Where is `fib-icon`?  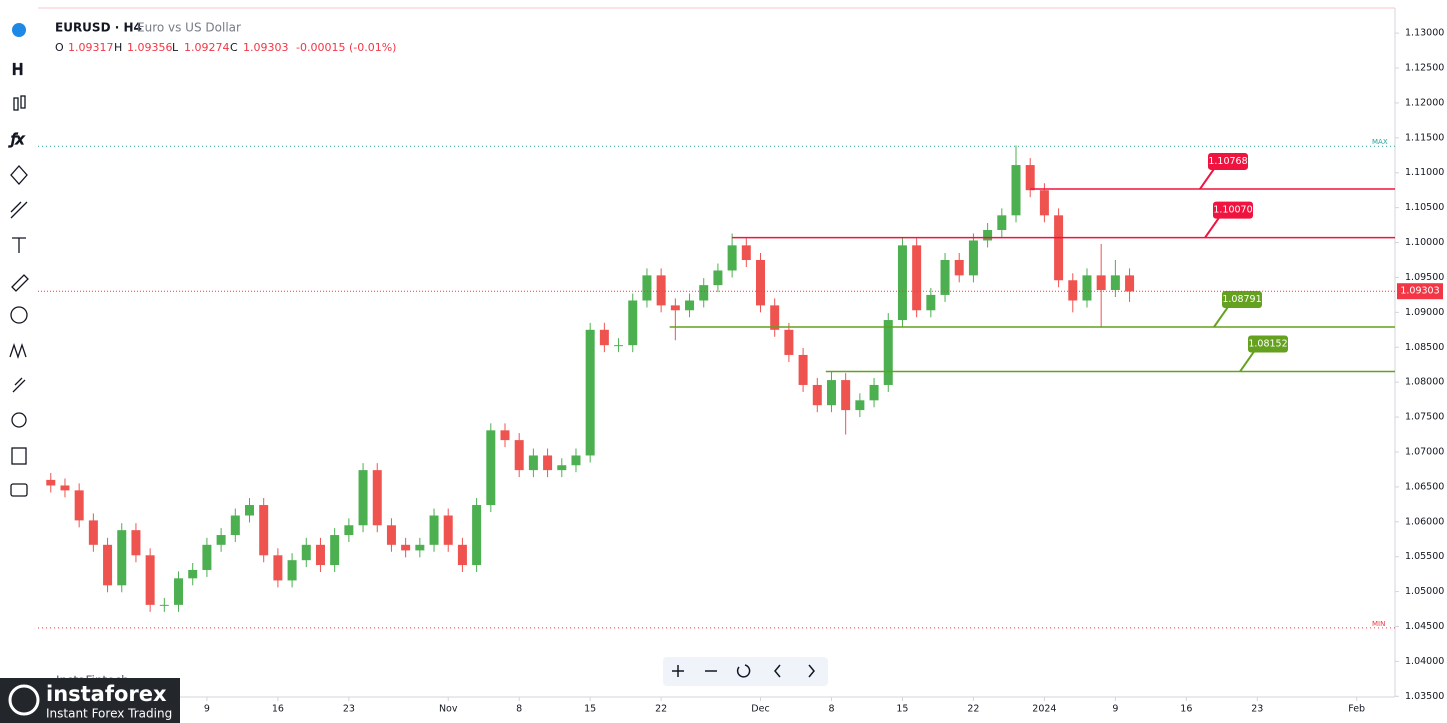
fib-icon is located at coordinates (19, 210).